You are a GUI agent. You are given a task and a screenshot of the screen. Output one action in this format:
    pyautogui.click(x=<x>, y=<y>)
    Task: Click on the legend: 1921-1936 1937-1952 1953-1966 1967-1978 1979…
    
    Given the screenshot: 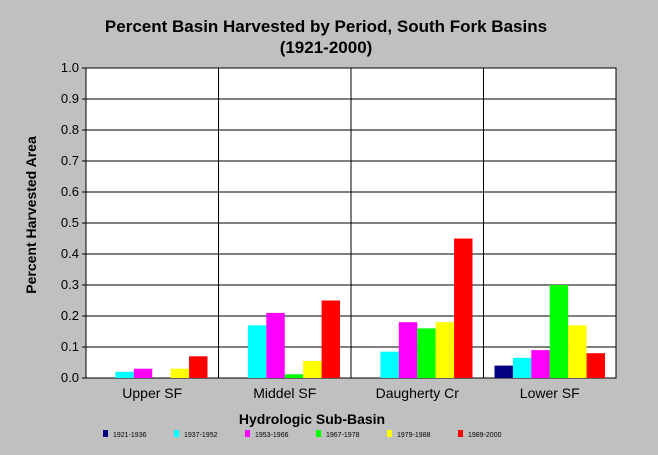 What is the action you would take?
    pyautogui.click(x=302, y=434)
    